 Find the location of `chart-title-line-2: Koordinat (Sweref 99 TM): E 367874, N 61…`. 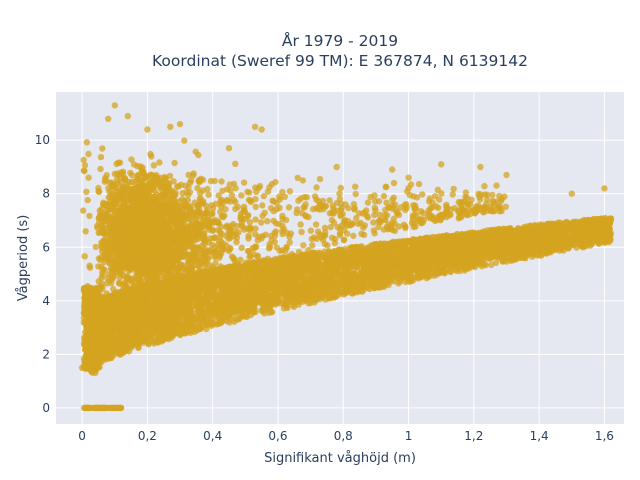

chart-title-line-2: Koordinat (Sweref 99 TM): E 367874, N 61… is located at coordinates (340, 61).